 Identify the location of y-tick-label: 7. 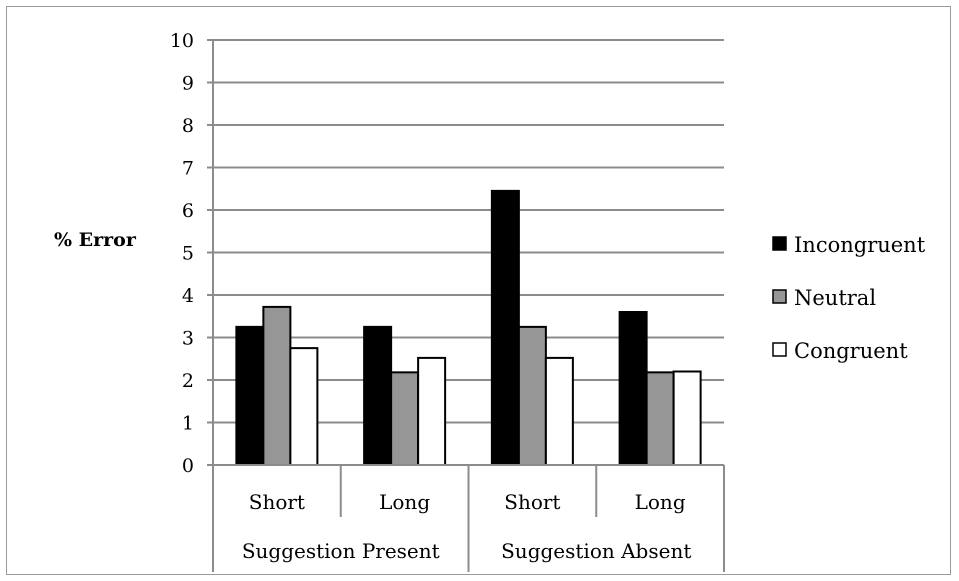
(188, 169).